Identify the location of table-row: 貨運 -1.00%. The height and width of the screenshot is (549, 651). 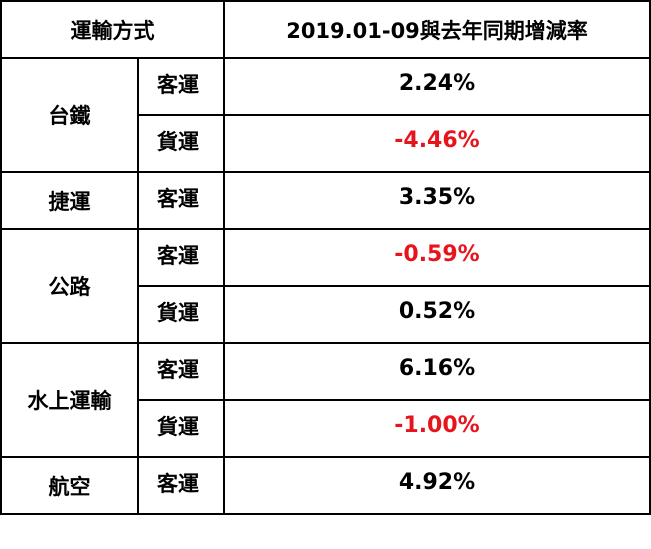
(326, 428).